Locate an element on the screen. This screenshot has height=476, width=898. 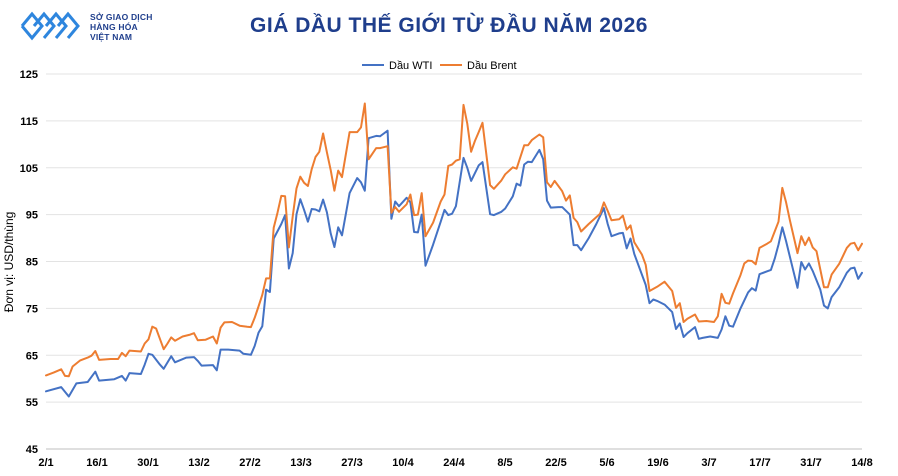
x-tick-label: 16/1 is located at coordinates (96, 463).